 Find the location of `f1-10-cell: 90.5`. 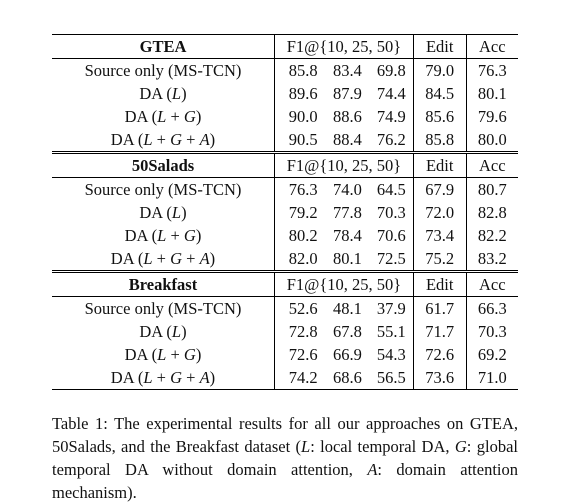

f1-10-cell: 90.5 is located at coordinates (303, 139).